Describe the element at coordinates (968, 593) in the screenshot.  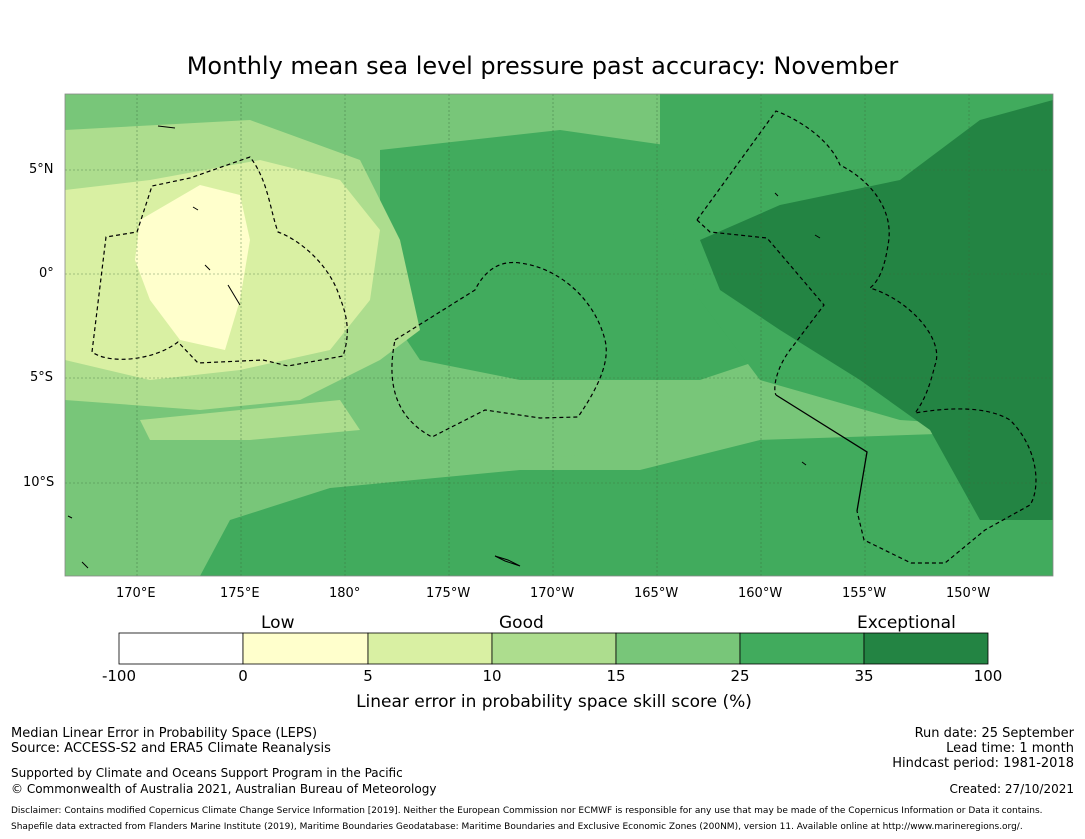
I see `lon-label: 150°W` at that location.